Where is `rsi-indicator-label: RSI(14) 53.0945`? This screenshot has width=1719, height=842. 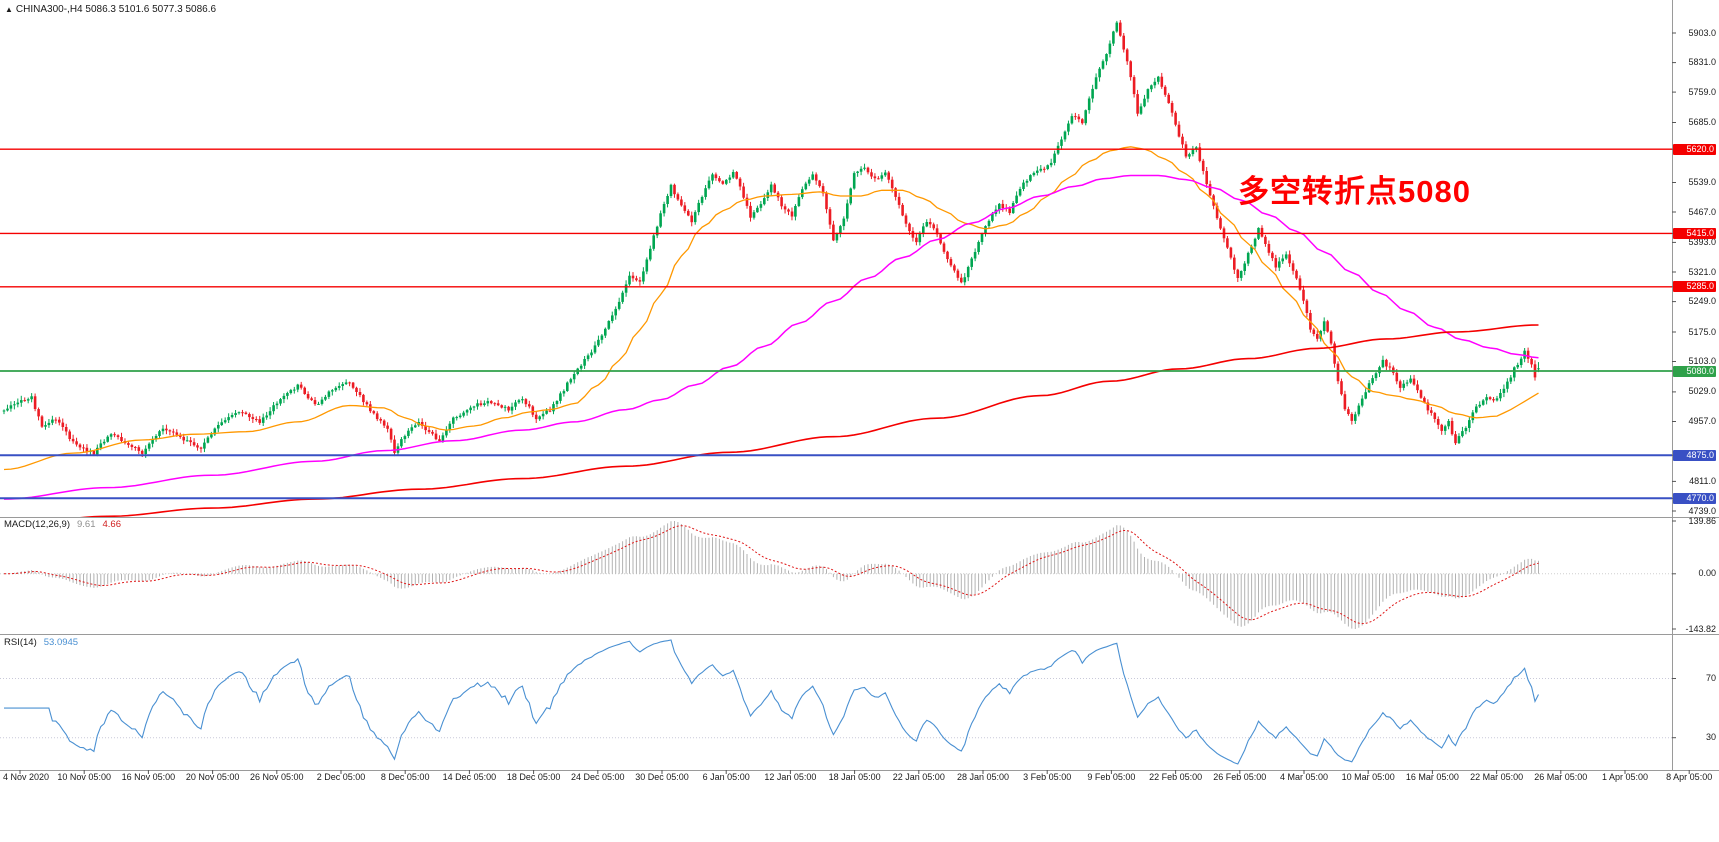 rsi-indicator-label: RSI(14) 53.0945 is located at coordinates (41, 642).